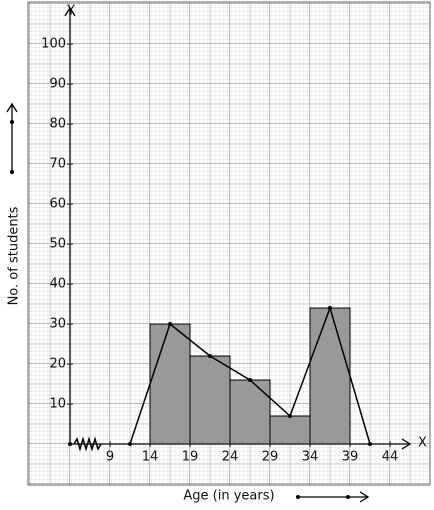 This screenshot has width=434, height=510. What do you see at coordinates (70, 225) in the screenshot?
I see `y-axis` at bounding box center [70, 225].